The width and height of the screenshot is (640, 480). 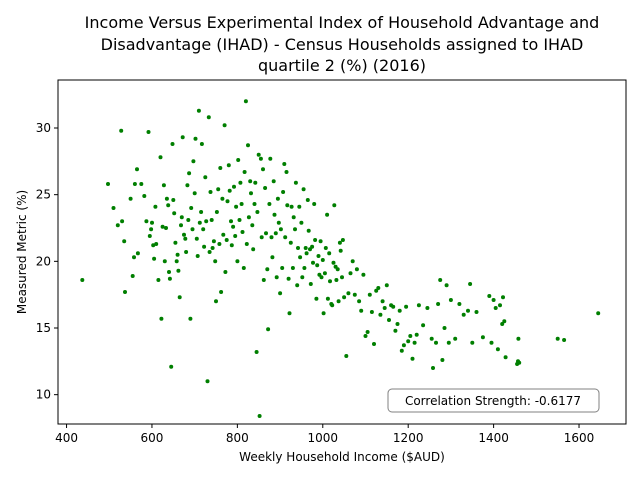 I want to click on correlation-annotation: Correlation Strength: -0.6177, so click(x=493, y=400).